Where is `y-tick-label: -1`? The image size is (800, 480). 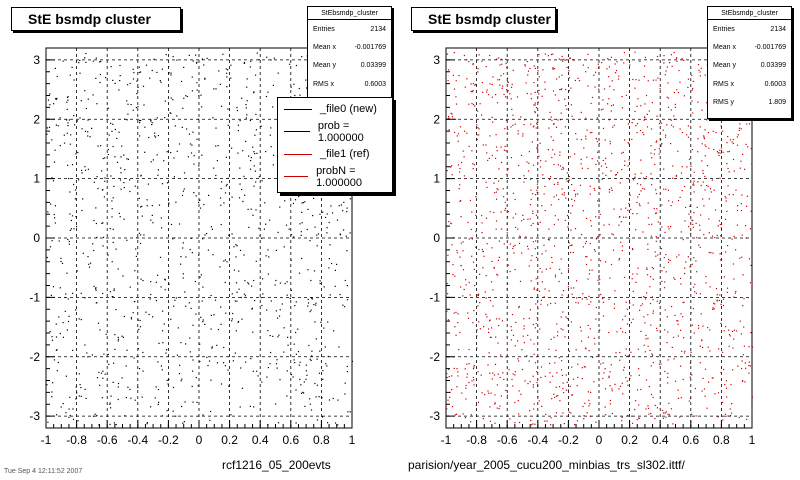 y-tick-label: -1 is located at coordinates (434, 297).